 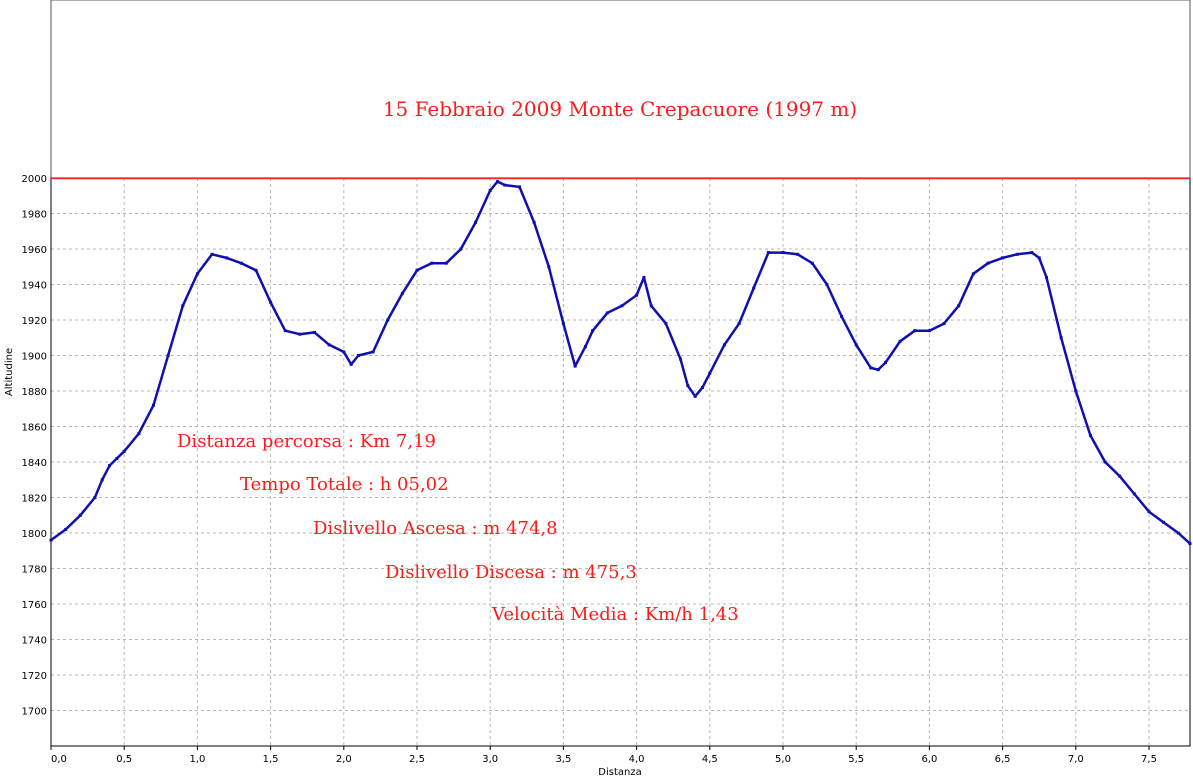 I want to click on x-tick-label: 4,0, so click(x=637, y=759).